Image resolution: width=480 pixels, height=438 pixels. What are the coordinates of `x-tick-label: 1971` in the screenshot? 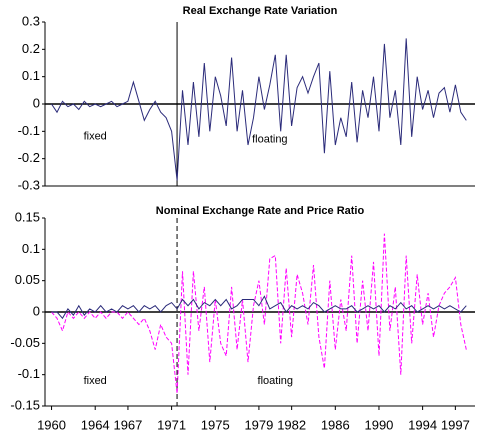 It's located at (171, 424).